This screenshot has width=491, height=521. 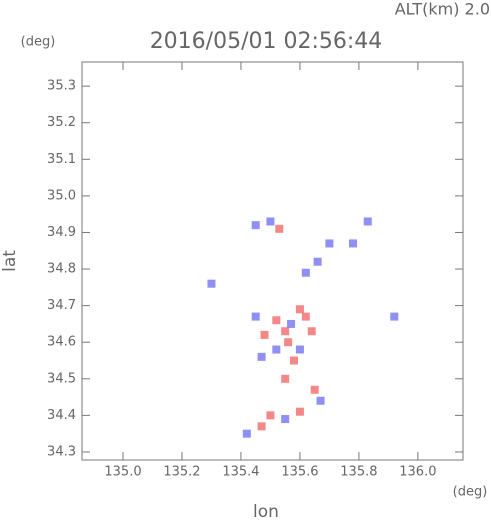 I want to click on x-tick-label: 135.0, so click(x=122, y=472).